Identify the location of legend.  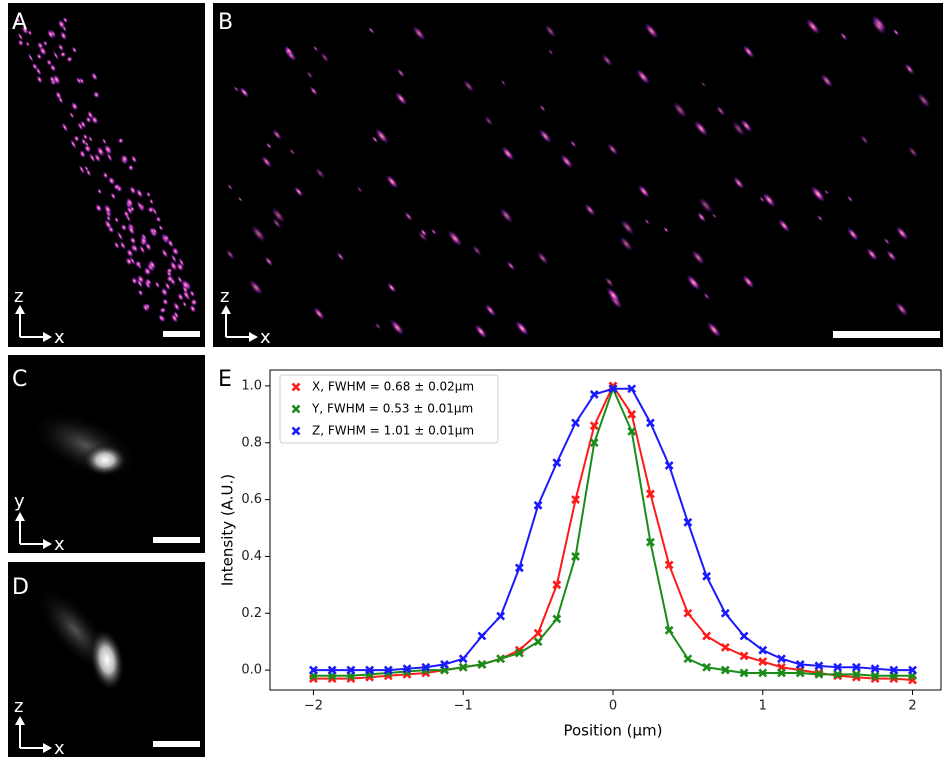
(389, 409).